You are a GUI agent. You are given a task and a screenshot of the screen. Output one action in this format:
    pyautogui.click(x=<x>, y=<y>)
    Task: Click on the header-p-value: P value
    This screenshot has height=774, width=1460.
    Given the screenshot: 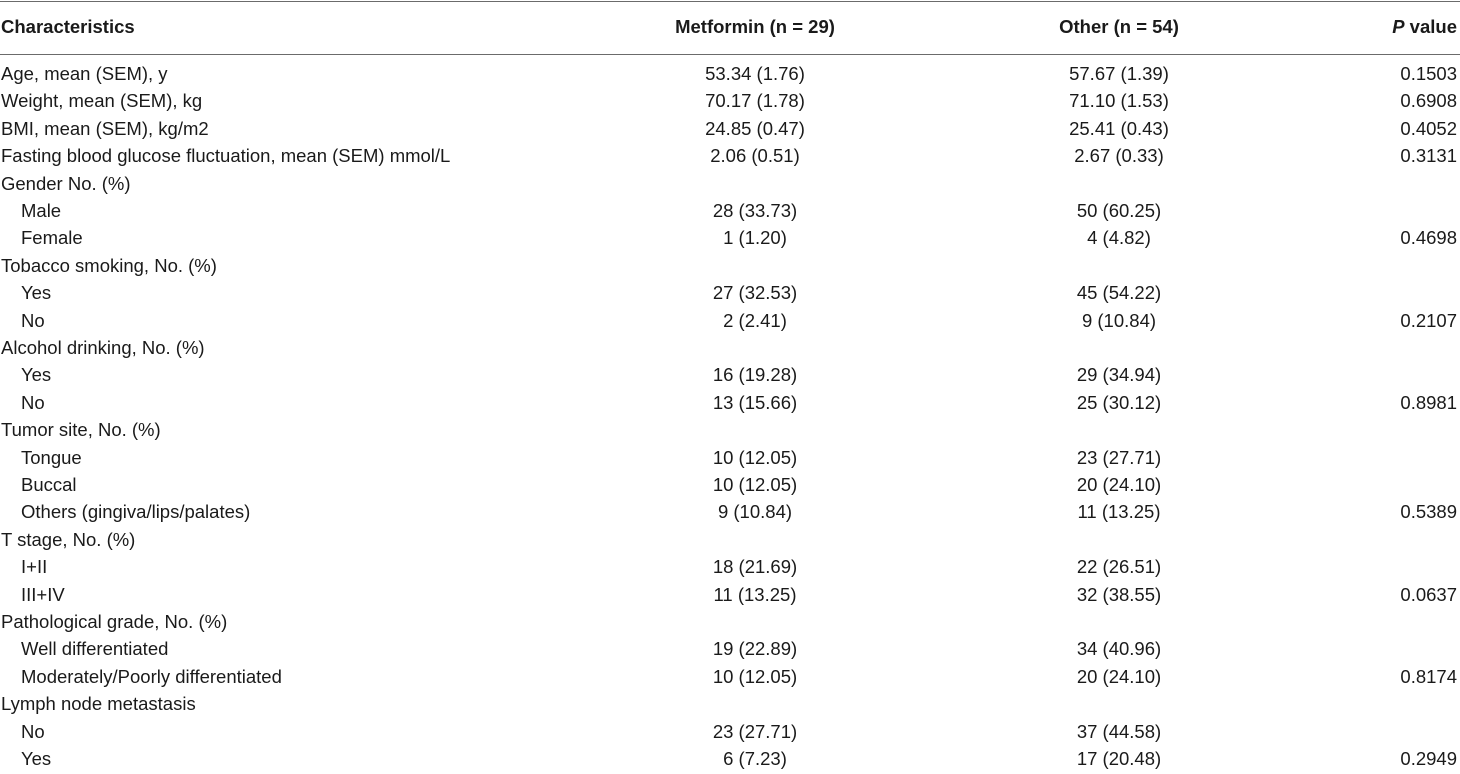 What is the action you would take?
    pyautogui.click(x=1424, y=27)
    